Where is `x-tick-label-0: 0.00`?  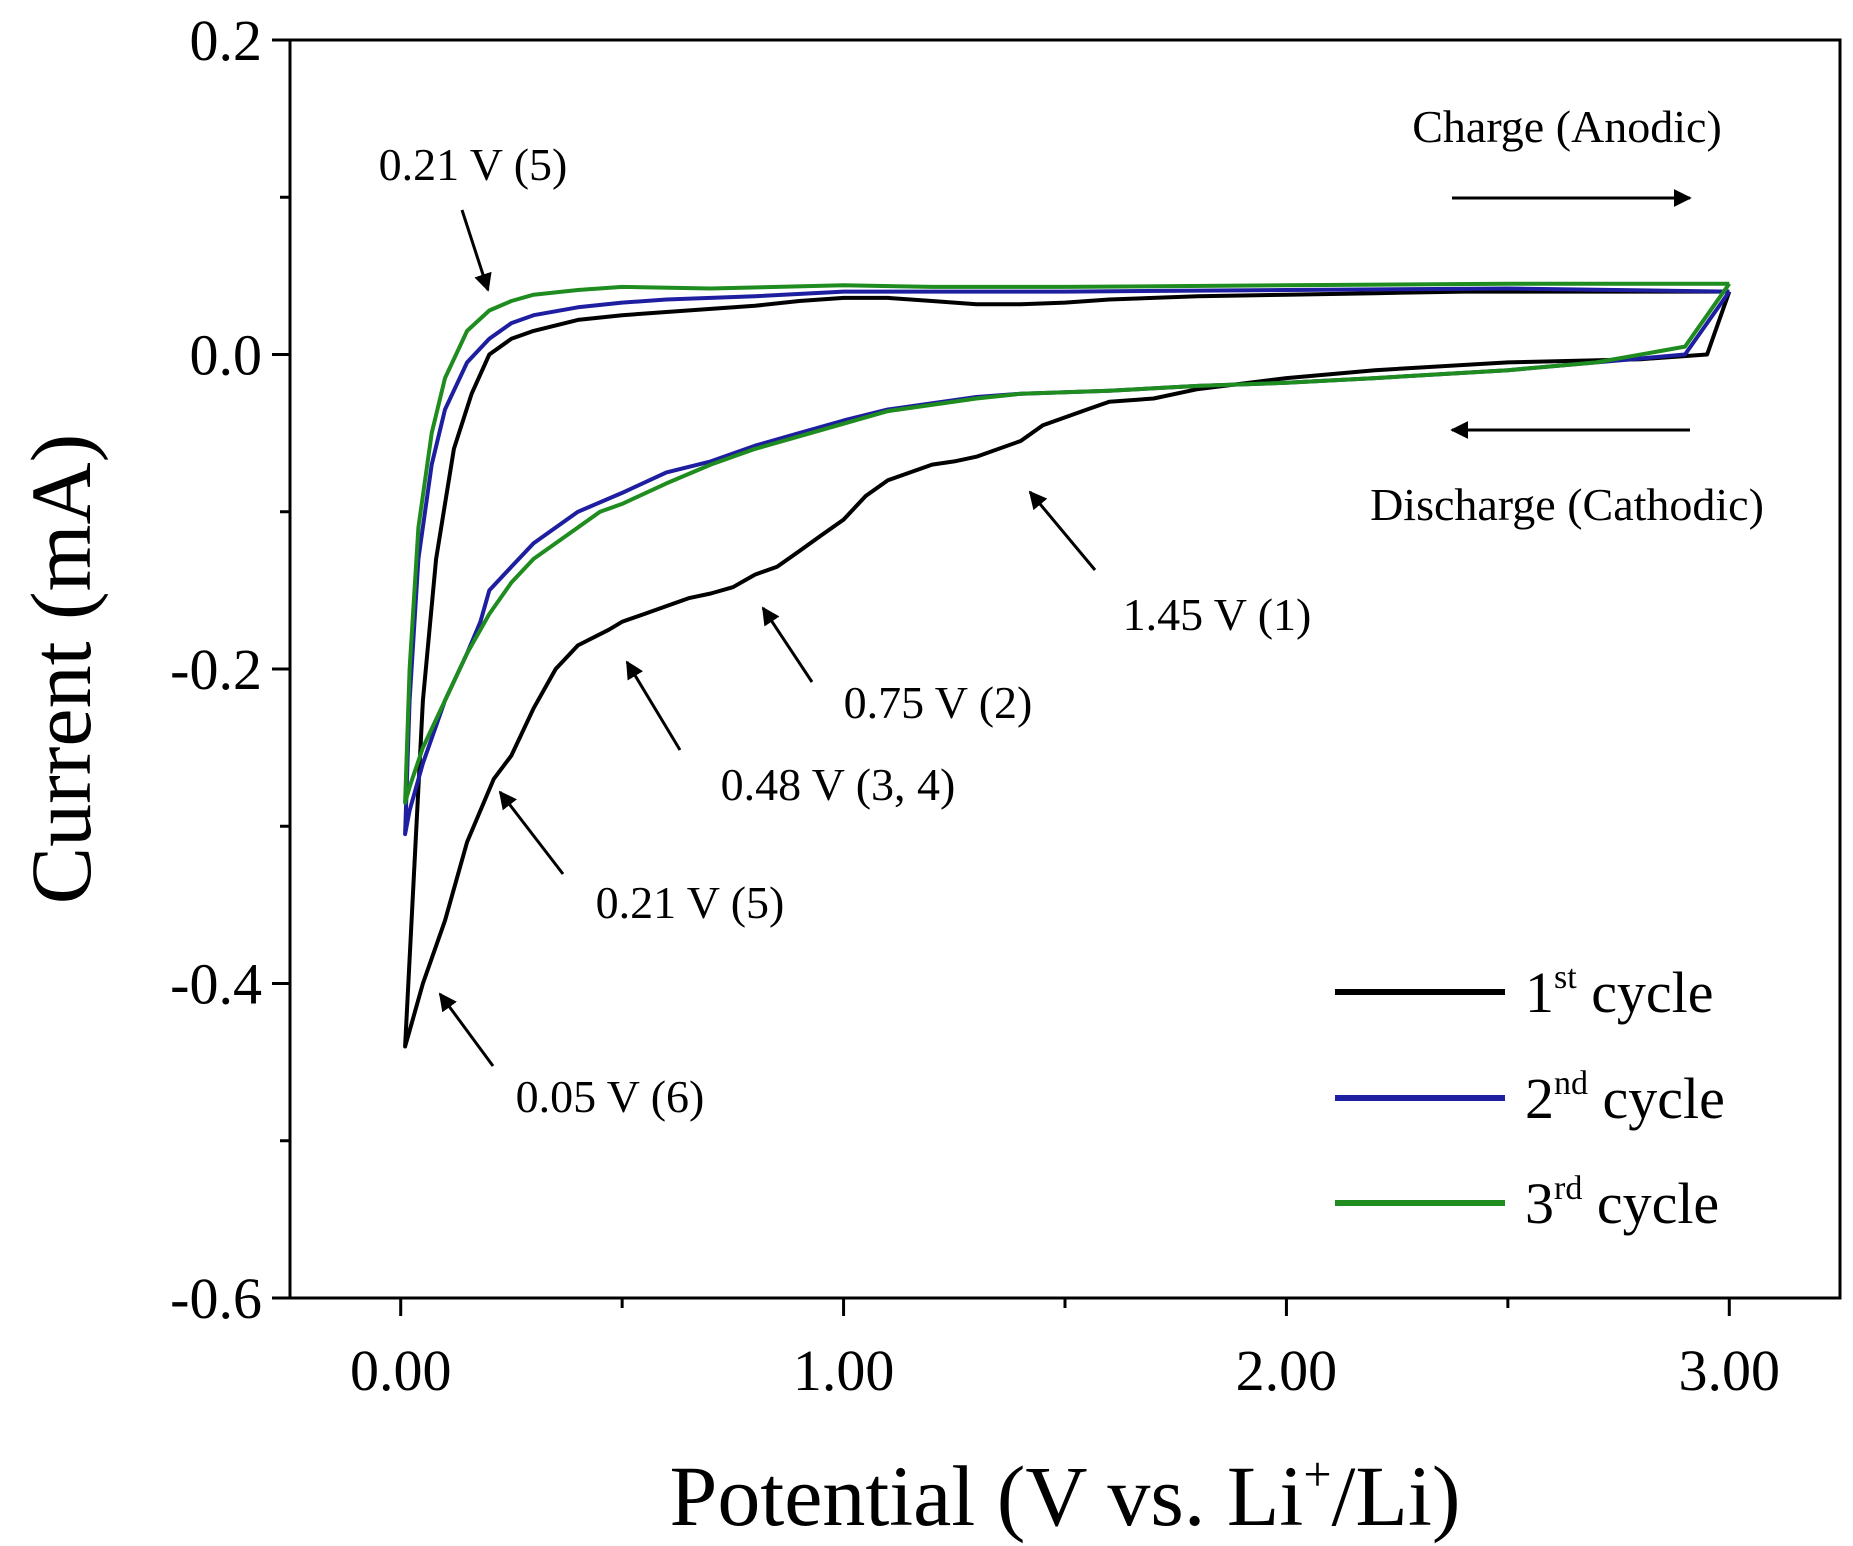
x-tick-label-0: 0.00 is located at coordinates (401, 1370).